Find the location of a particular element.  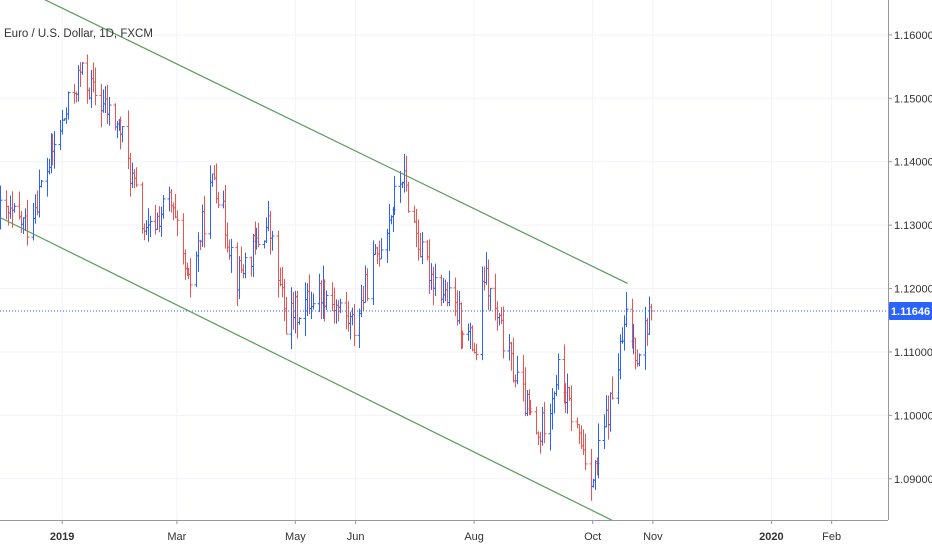

y-tick-label: 1.15000 is located at coordinates (913, 99).